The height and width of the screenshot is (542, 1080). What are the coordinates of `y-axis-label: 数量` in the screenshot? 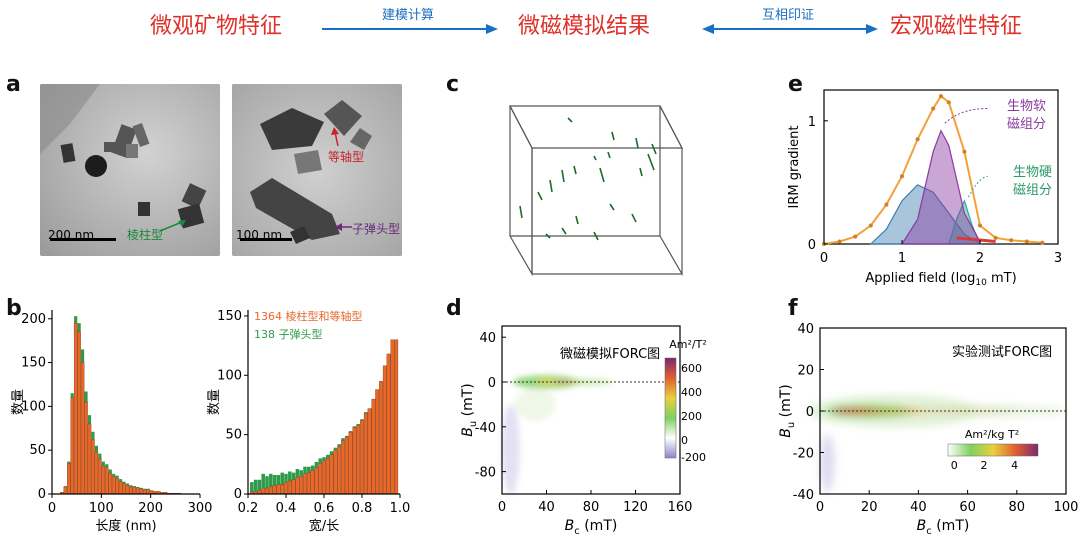 It's located at (214, 402).